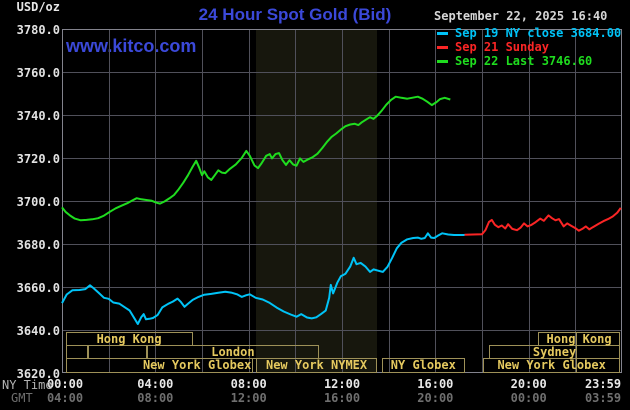 This screenshot has width=630, height=410. I want to click on y-tick-label: 3680.0, so click(38, 245).